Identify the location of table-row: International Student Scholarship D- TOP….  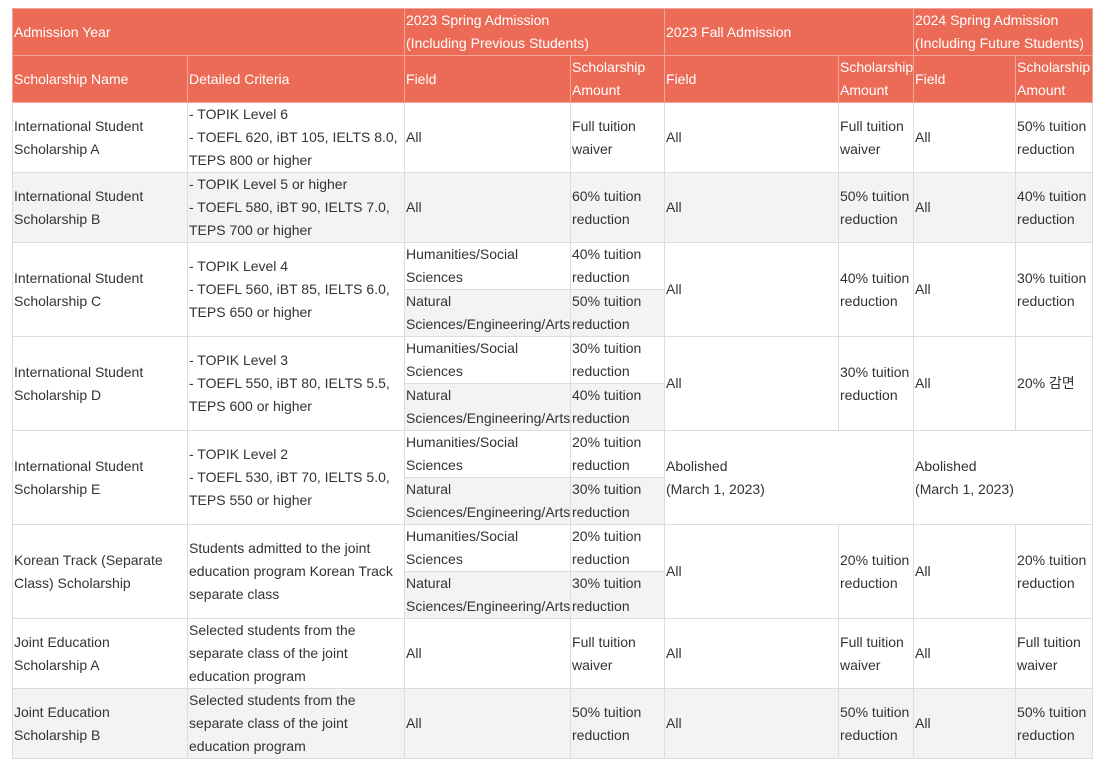
(553, 383).